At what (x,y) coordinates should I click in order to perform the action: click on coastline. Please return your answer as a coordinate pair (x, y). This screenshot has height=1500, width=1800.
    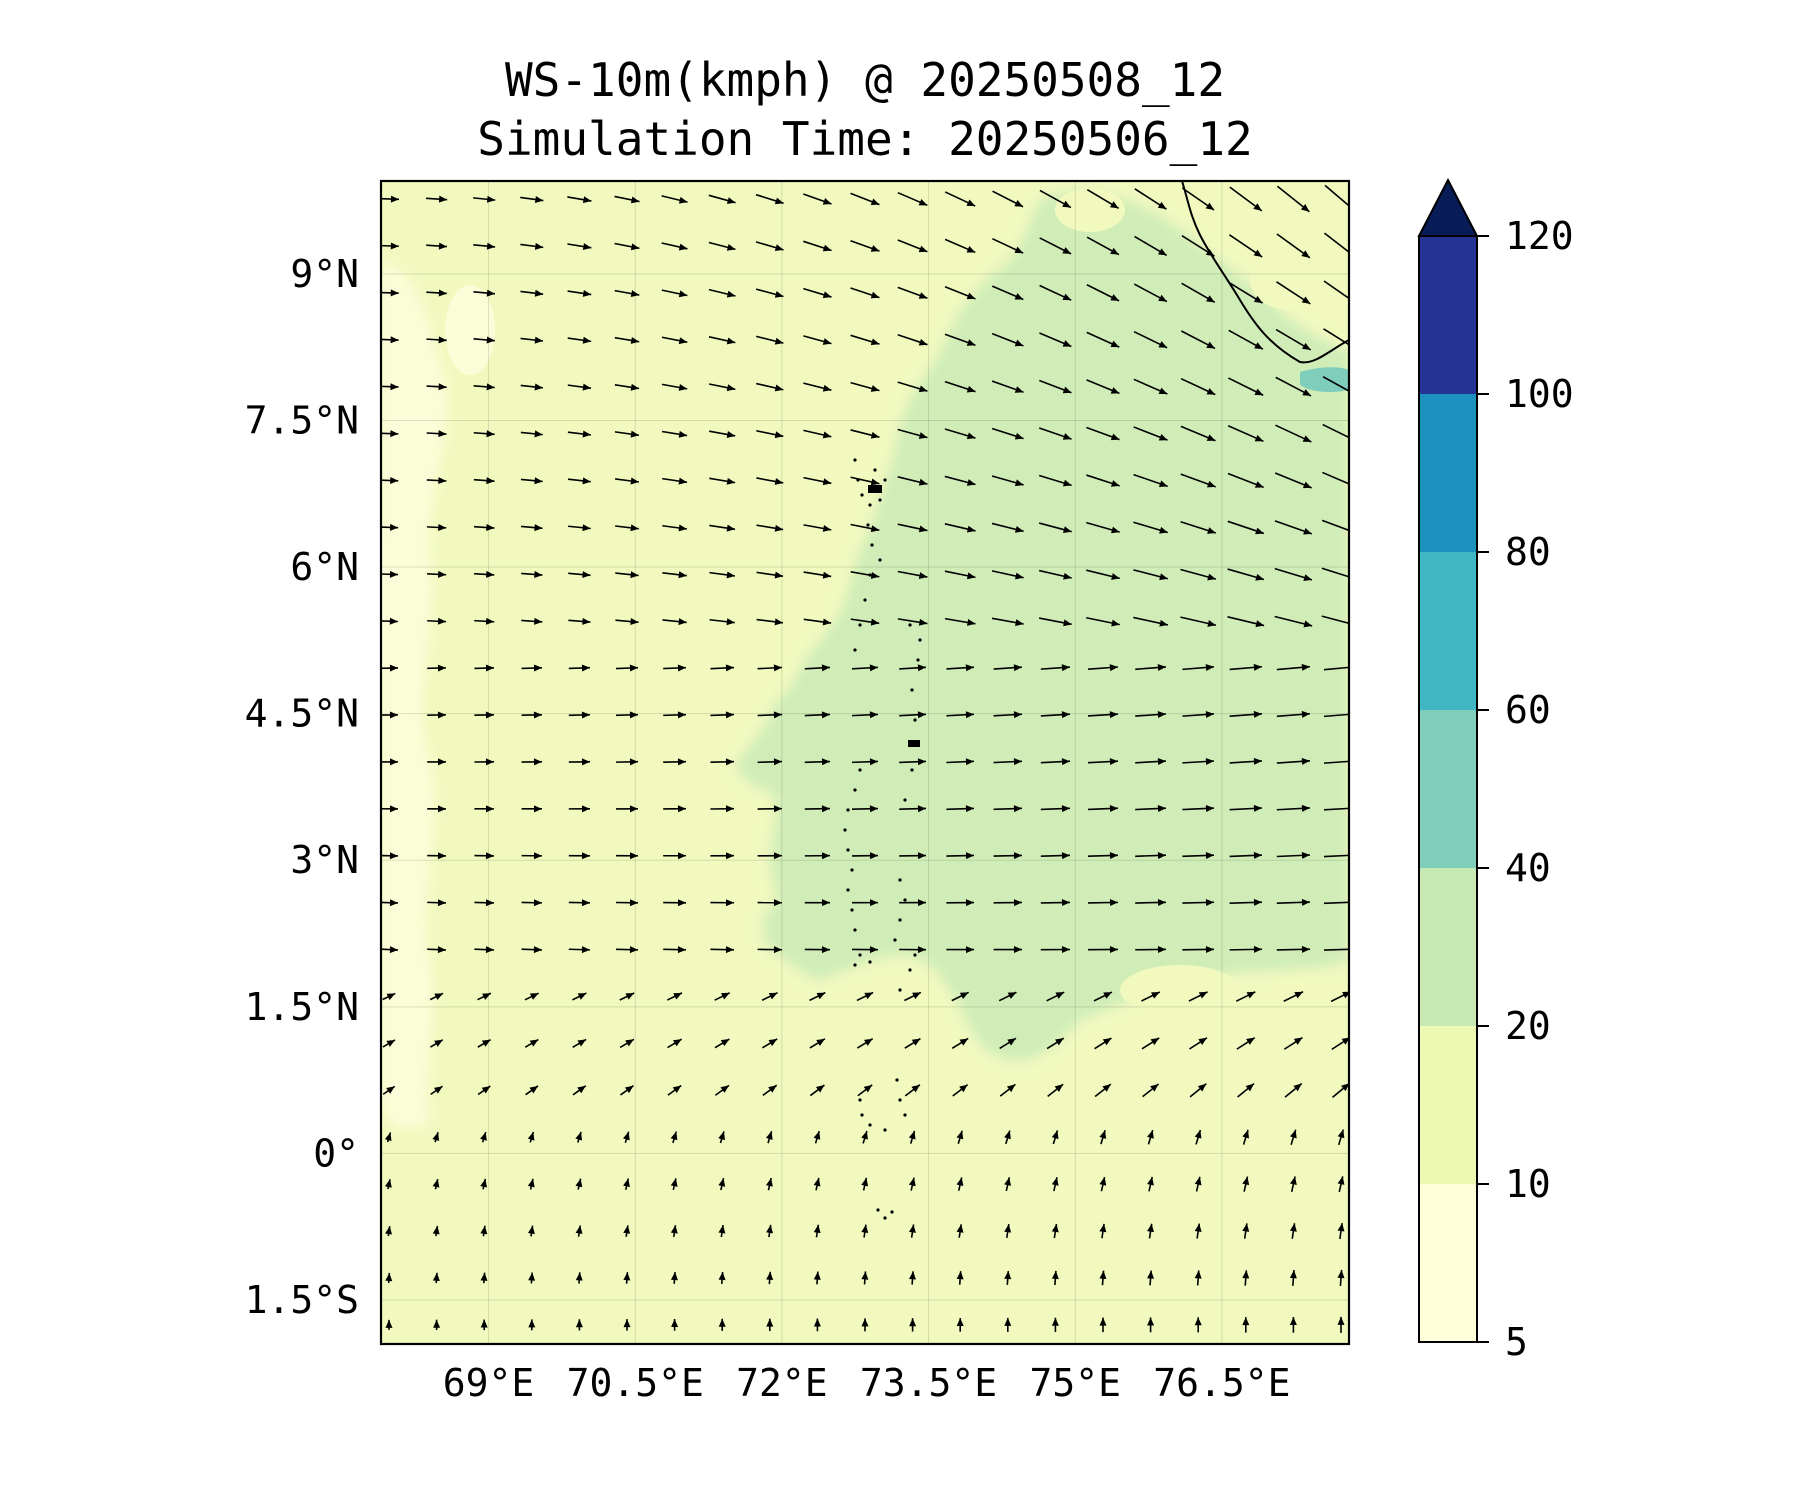
    Looking at the image, I should click on (1265, 272).